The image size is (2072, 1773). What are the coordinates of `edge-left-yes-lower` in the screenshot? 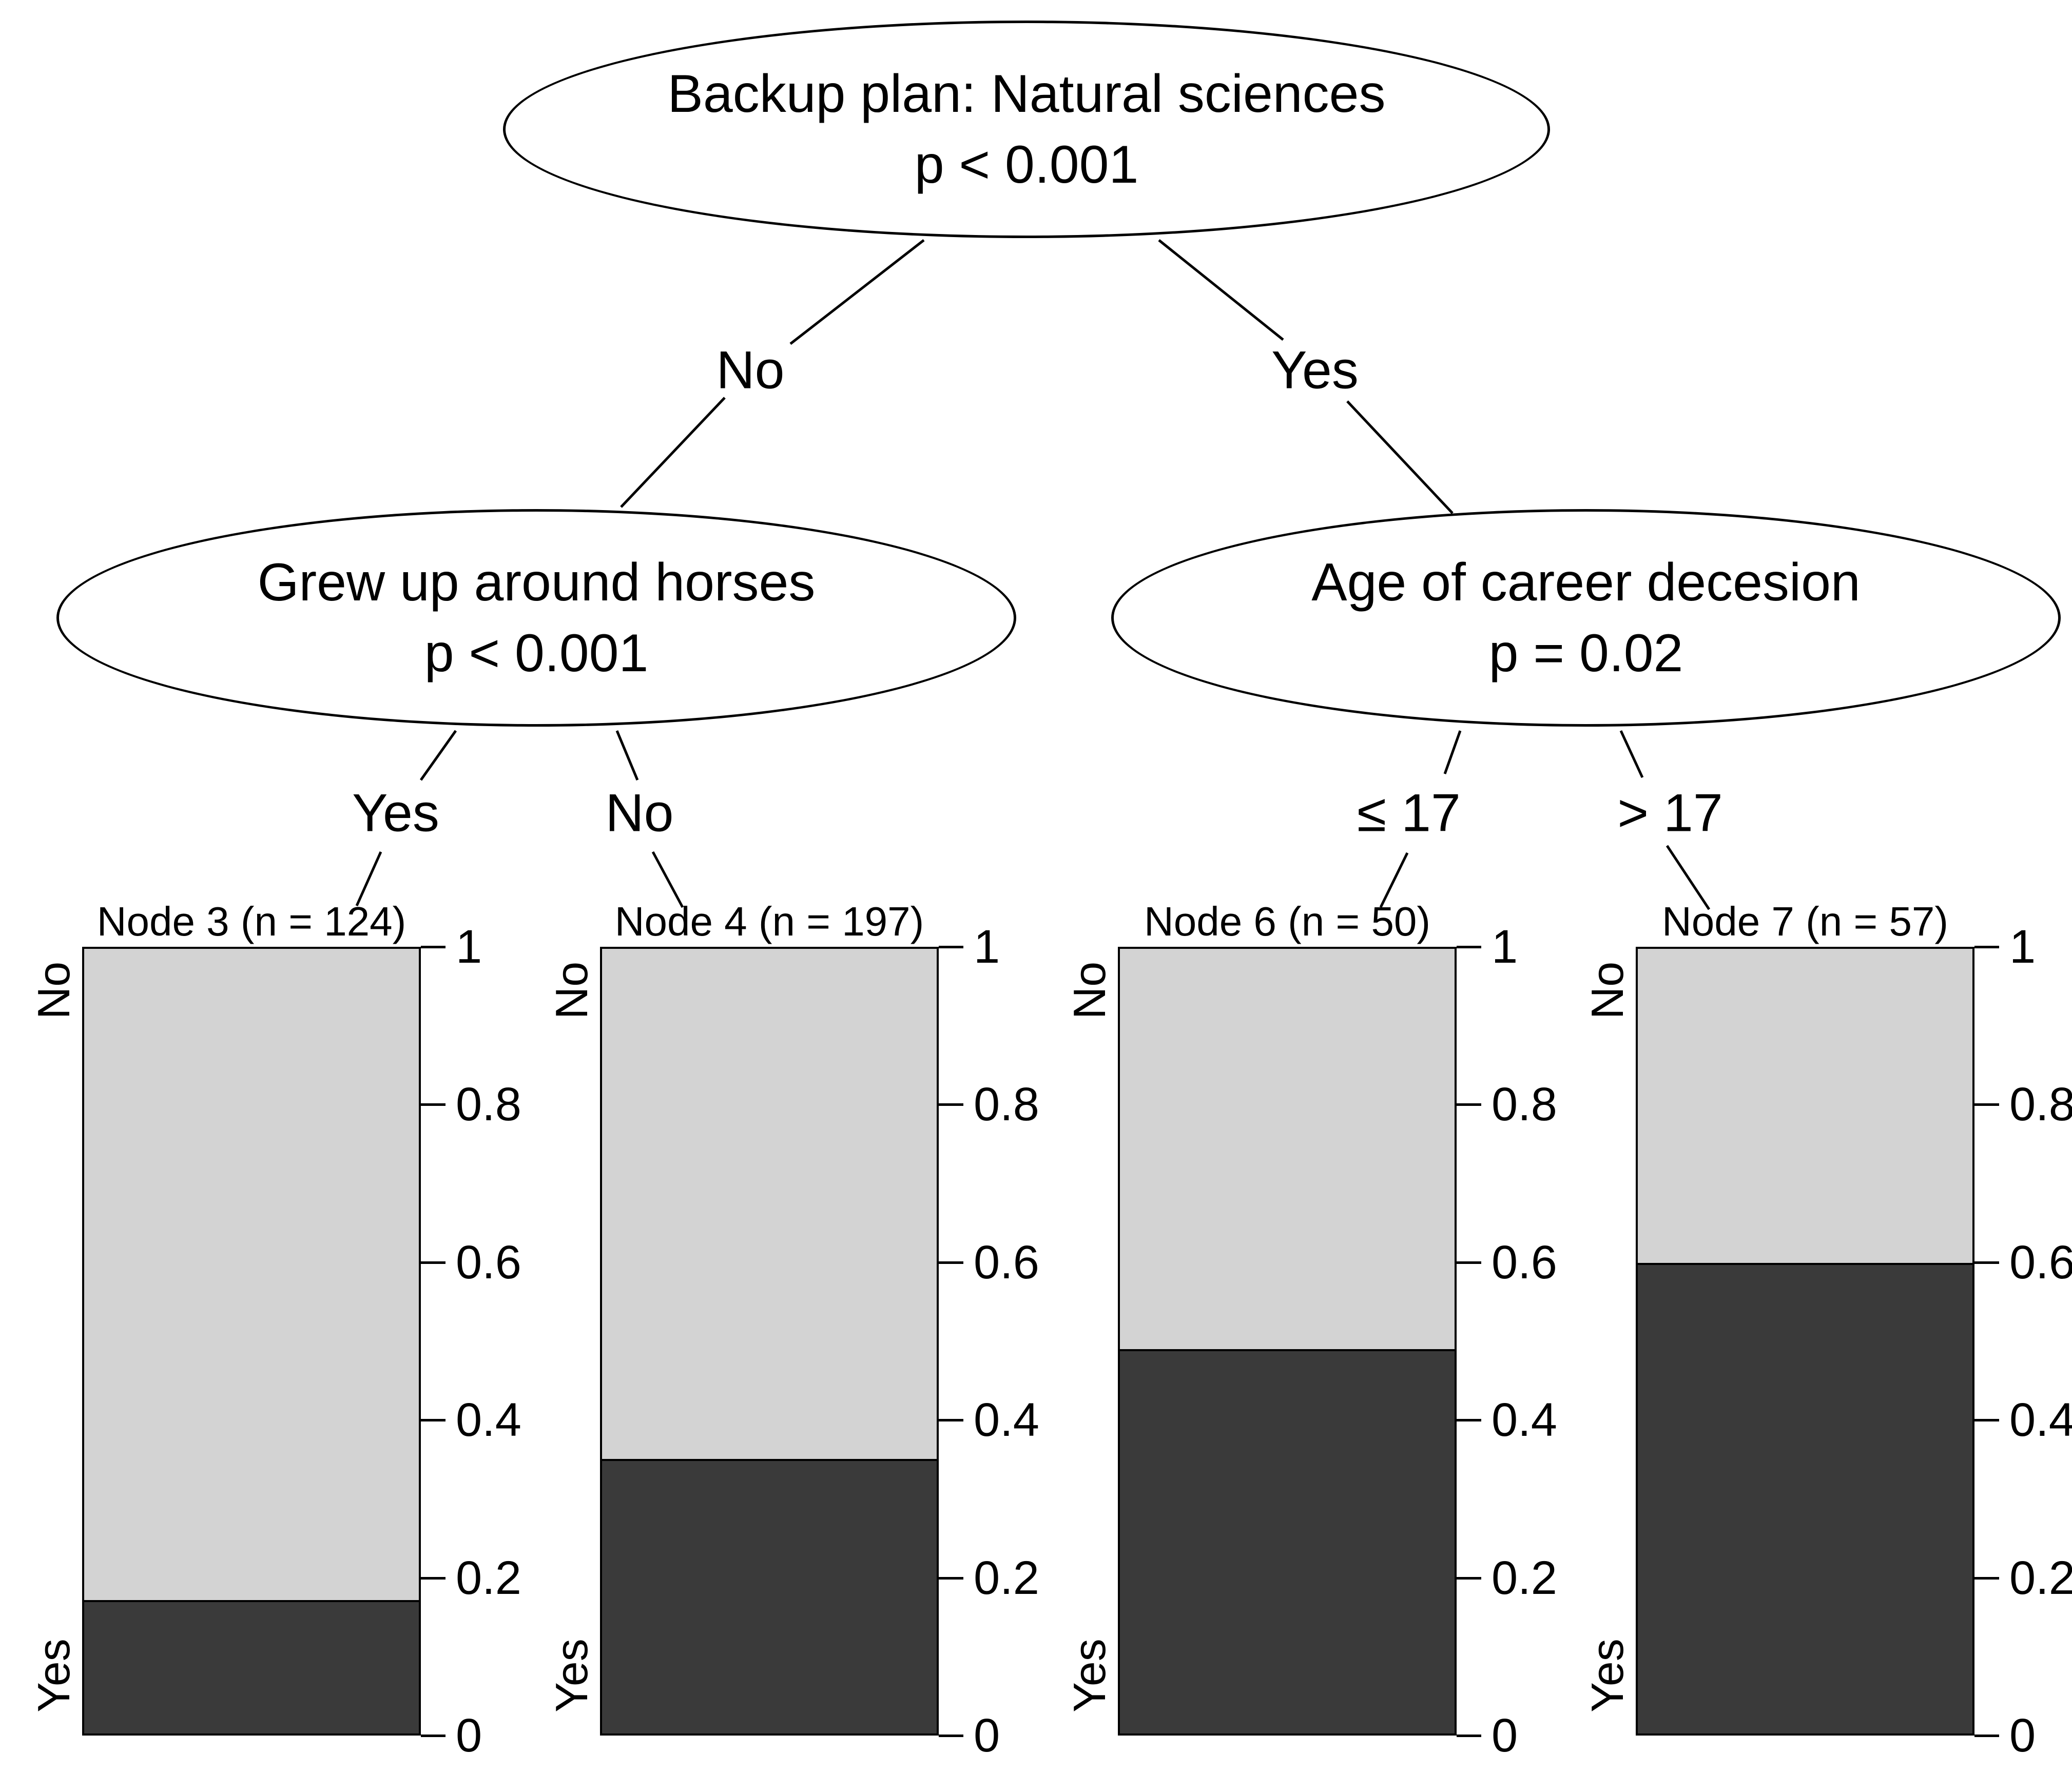 It's located at (368, 879).